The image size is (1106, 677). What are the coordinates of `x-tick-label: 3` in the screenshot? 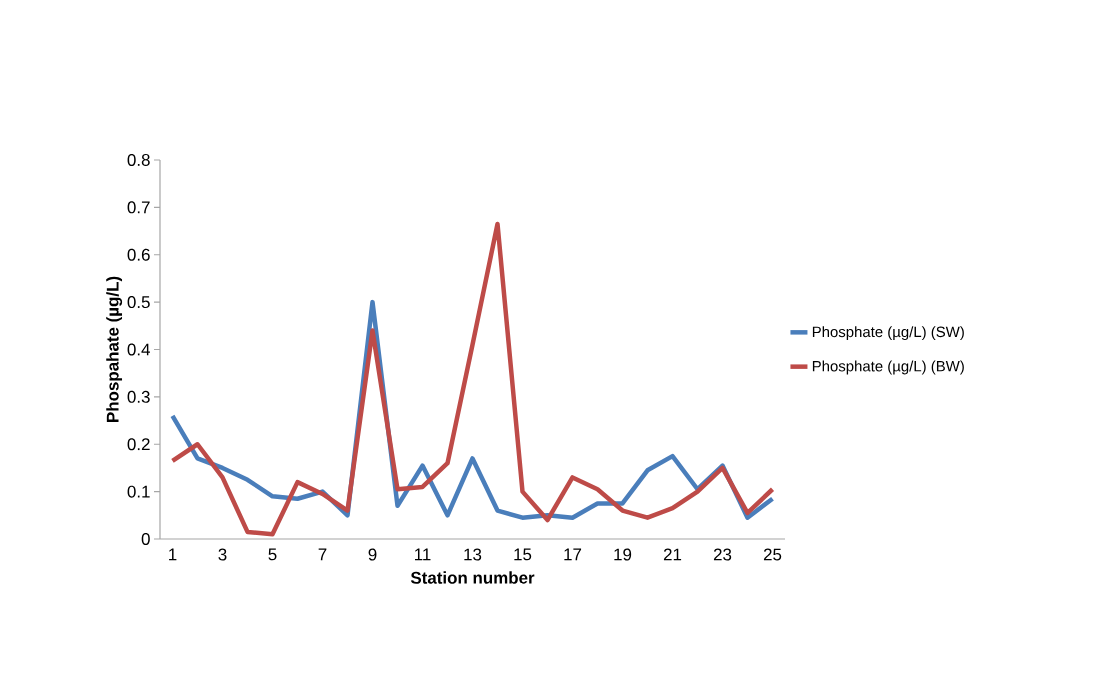 It's located at (222, 554).